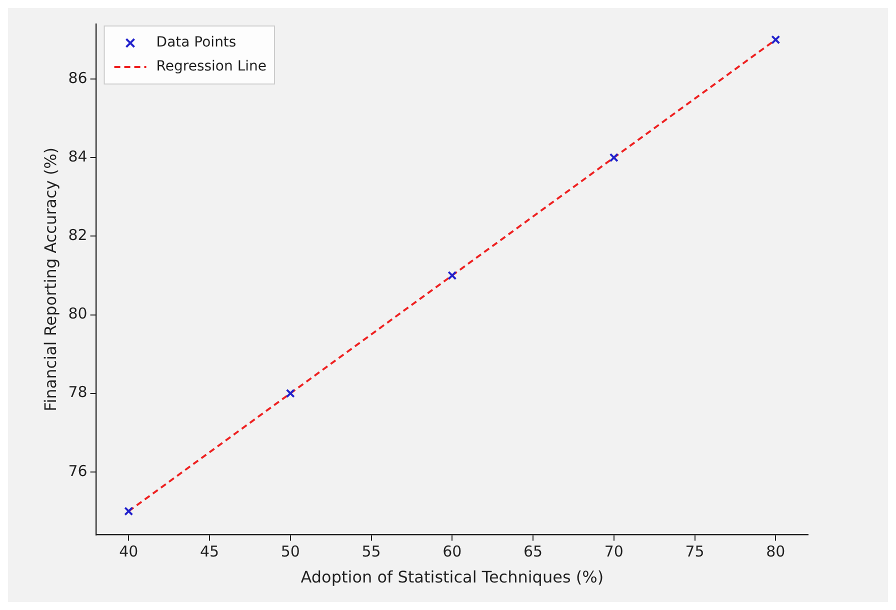  Describe the element at coordinates (452, 551) in the screenshot. I see `x-tick-label: 60` at that location.